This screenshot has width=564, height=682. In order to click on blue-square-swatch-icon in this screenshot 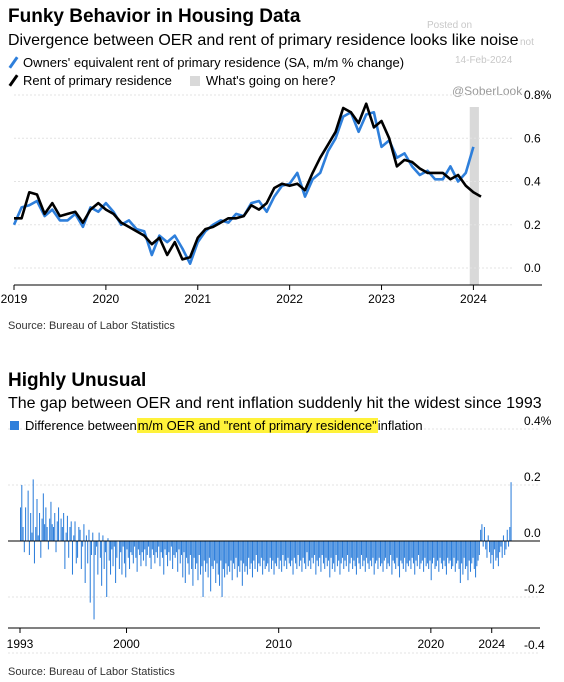, I will do `click(14, 425)`.